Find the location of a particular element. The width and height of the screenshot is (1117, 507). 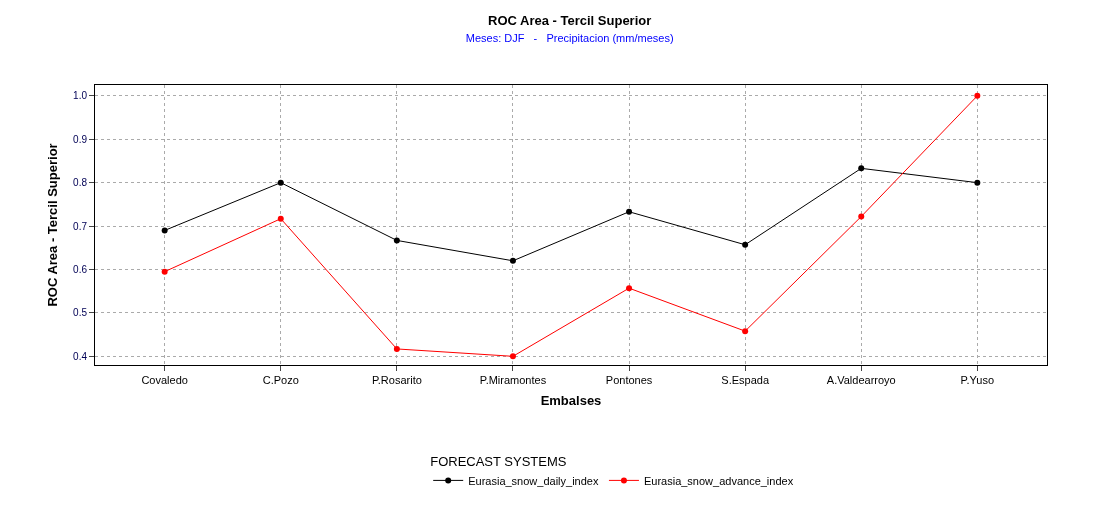

x-tick-label: A.Valdearroyo is located at coordinates (861, 380).